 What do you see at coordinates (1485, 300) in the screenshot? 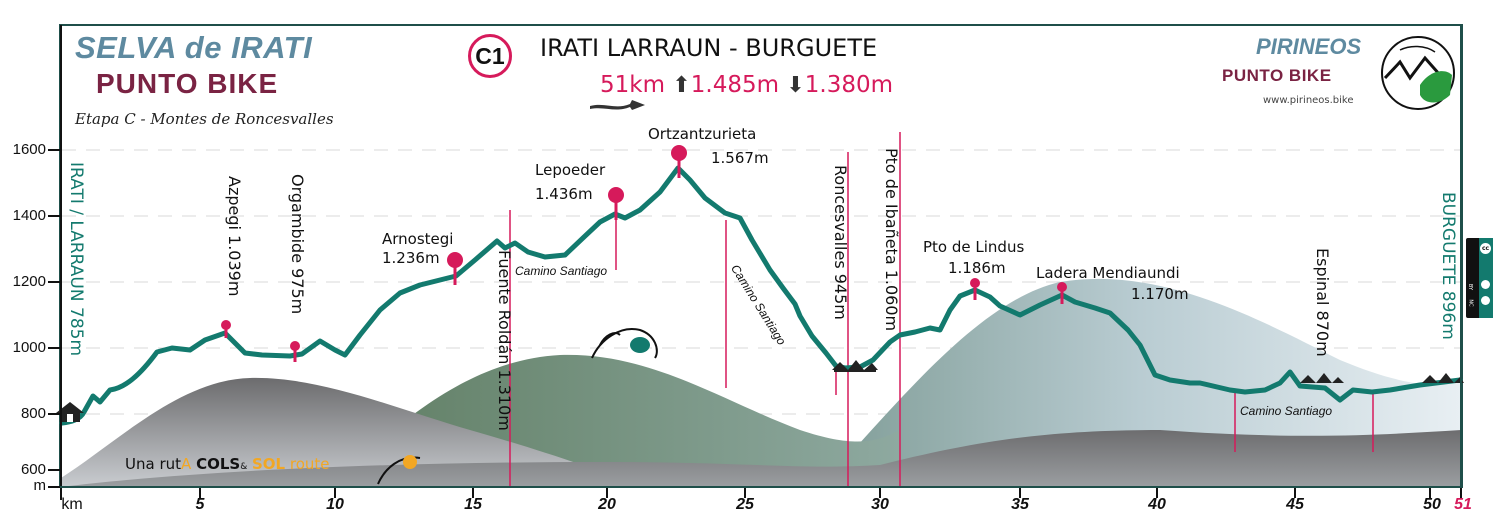
I see `nc-icon` at bounding box center [1485, 300].